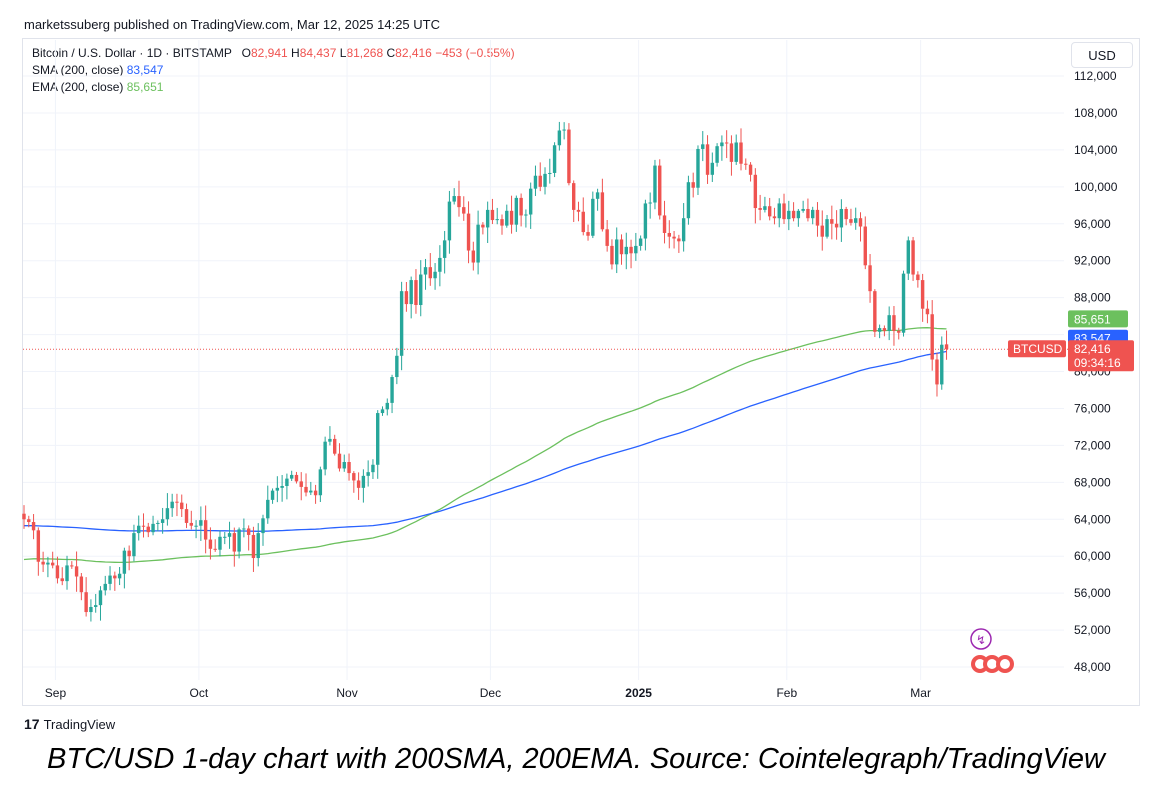 This screenshot has height=808, width=1152. Describe the element at coordinates (1037, 349) in the screenshot. I see `symbol-badge: BTCUSD` at that location.